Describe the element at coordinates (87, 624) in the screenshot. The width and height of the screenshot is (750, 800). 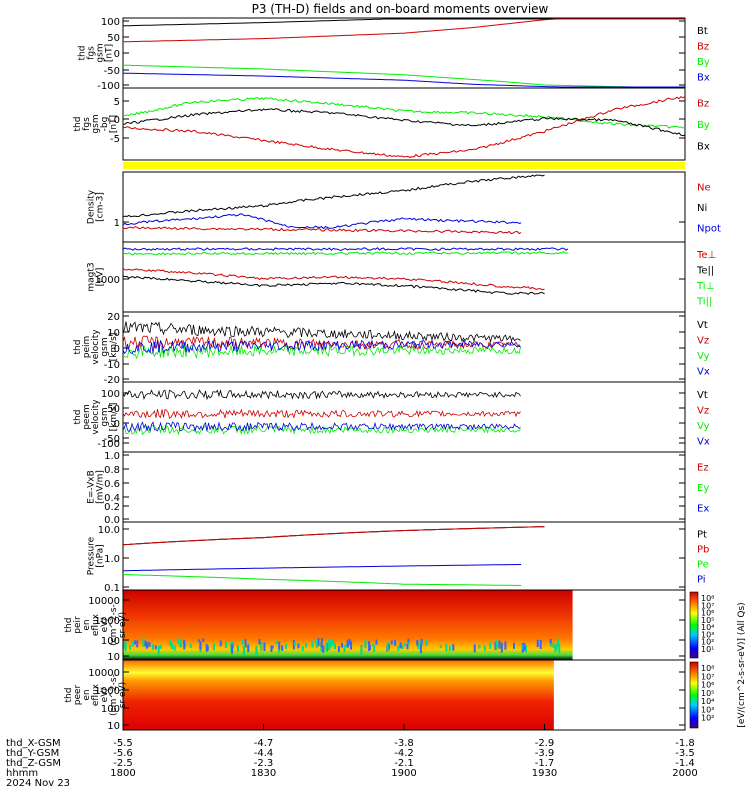
I see `y-axis-label-line: en` at that location.